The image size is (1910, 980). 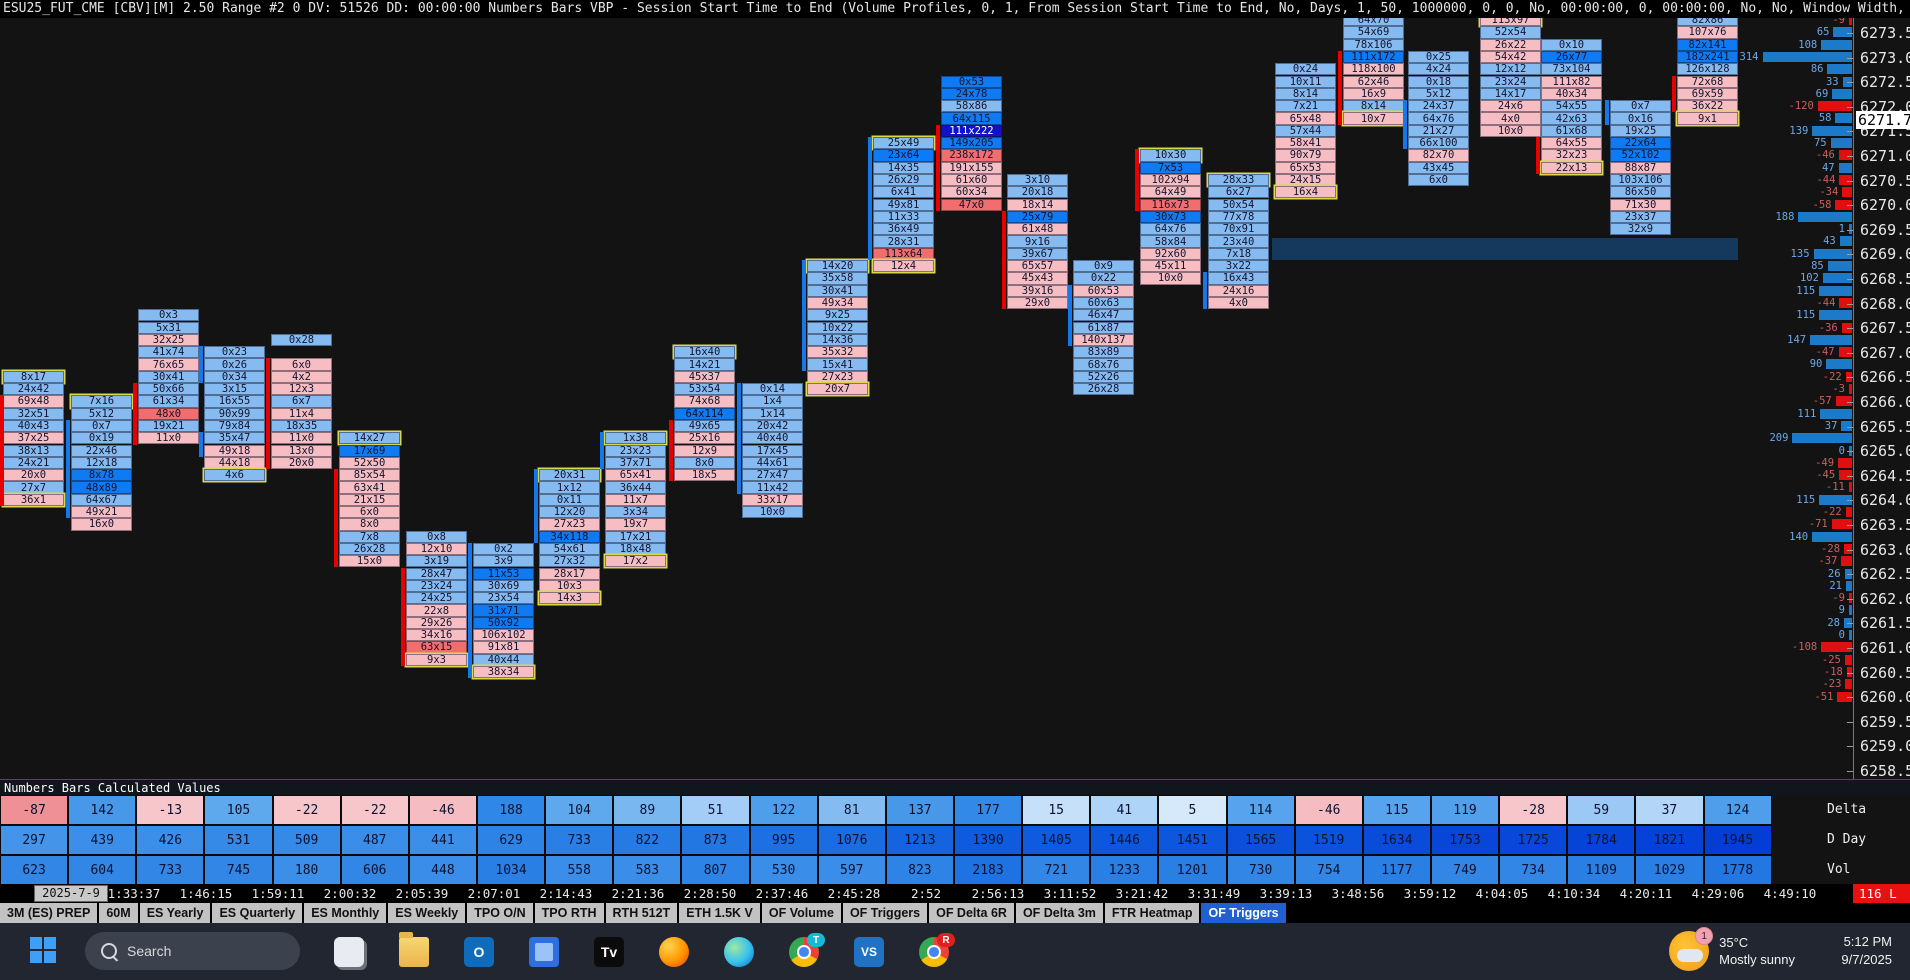 I want to click on footprint-cell: 23x24, so click(x=1510, y=81).